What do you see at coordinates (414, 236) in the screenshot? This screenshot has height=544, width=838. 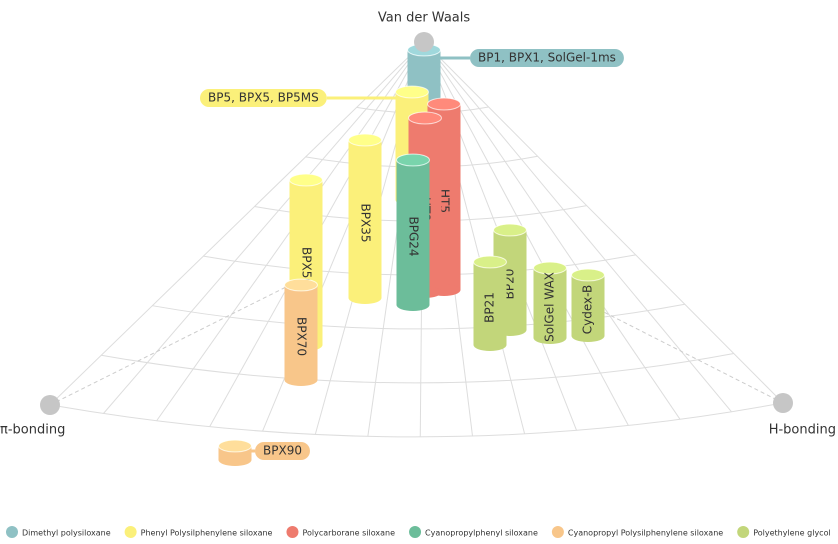 I see `column-label: BPG24` at bounding box center [414, 236].